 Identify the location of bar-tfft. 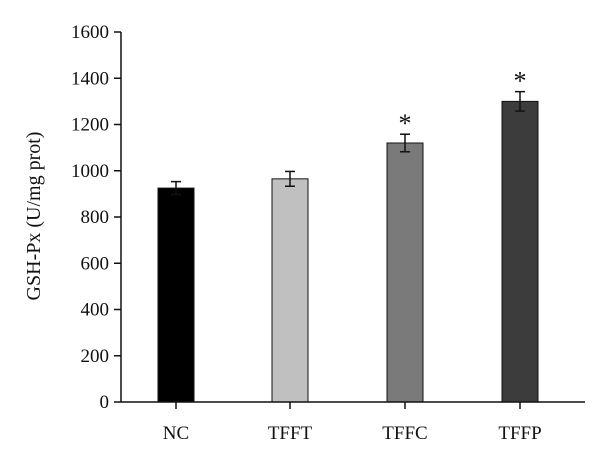
(290, 290).